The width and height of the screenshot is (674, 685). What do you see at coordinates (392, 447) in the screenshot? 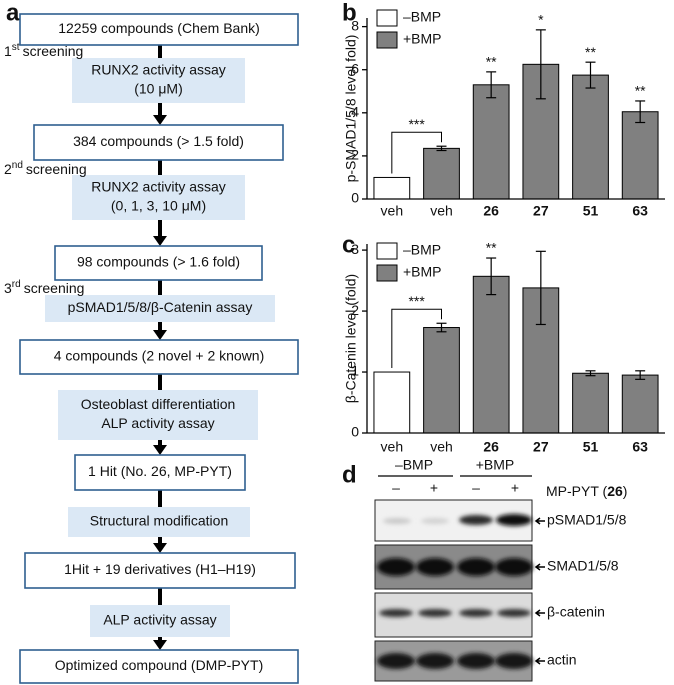
I see `x-tick-label: veh` at bounding box center [392, 447].